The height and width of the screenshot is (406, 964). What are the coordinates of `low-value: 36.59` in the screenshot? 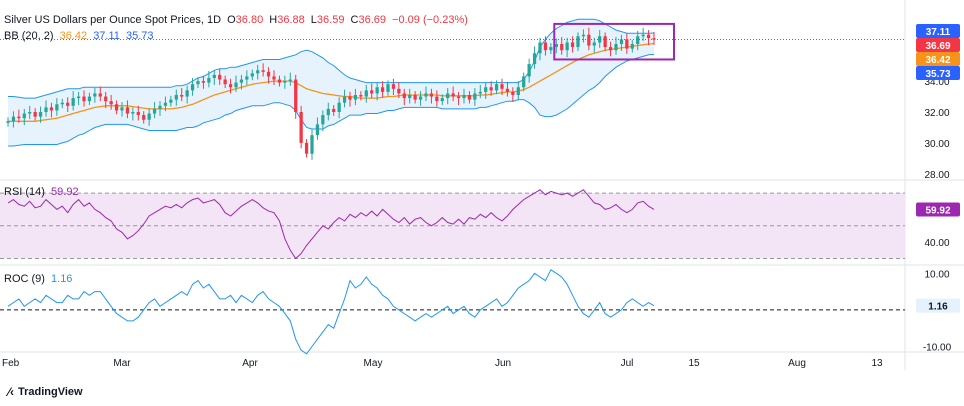 It's located at (330, 20).